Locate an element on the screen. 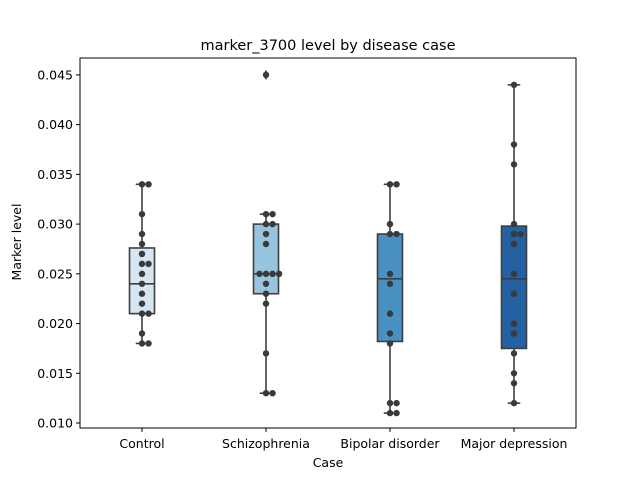  y-tick-label: 0.010 is located at coordinates (55, 423).